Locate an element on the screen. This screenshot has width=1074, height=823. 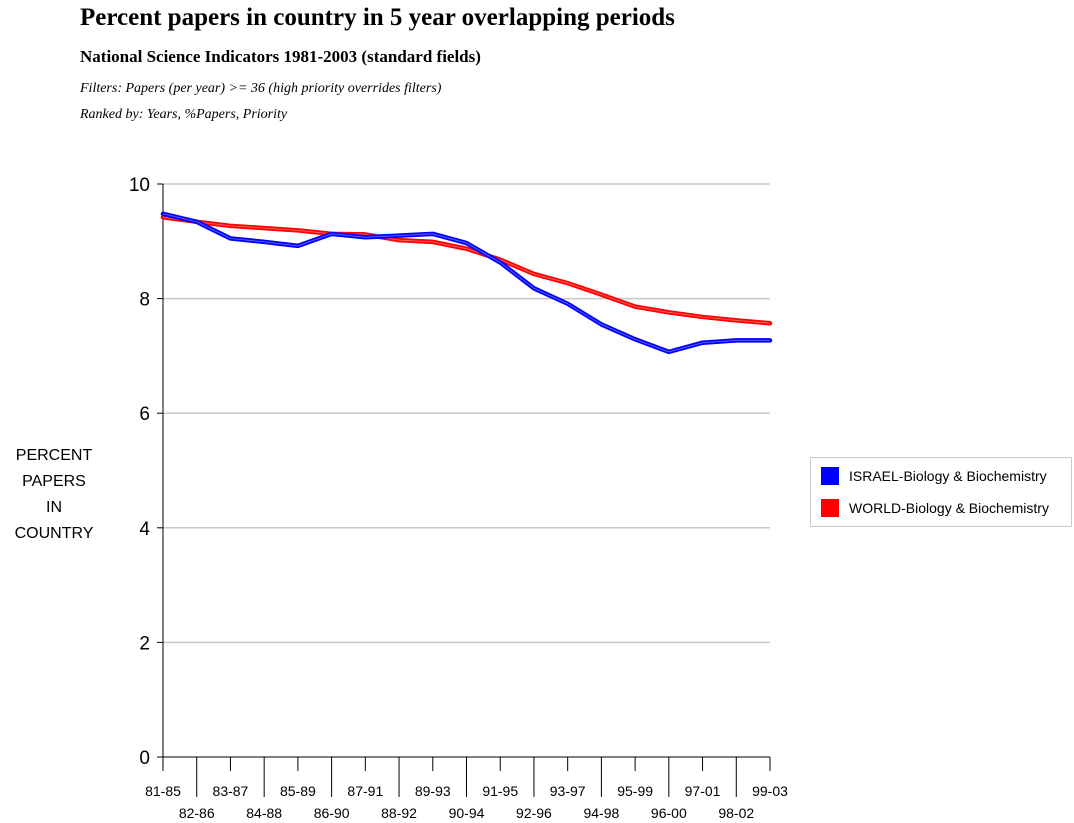
x-tick-label: 82-86 is located at coordinates (197, 813).